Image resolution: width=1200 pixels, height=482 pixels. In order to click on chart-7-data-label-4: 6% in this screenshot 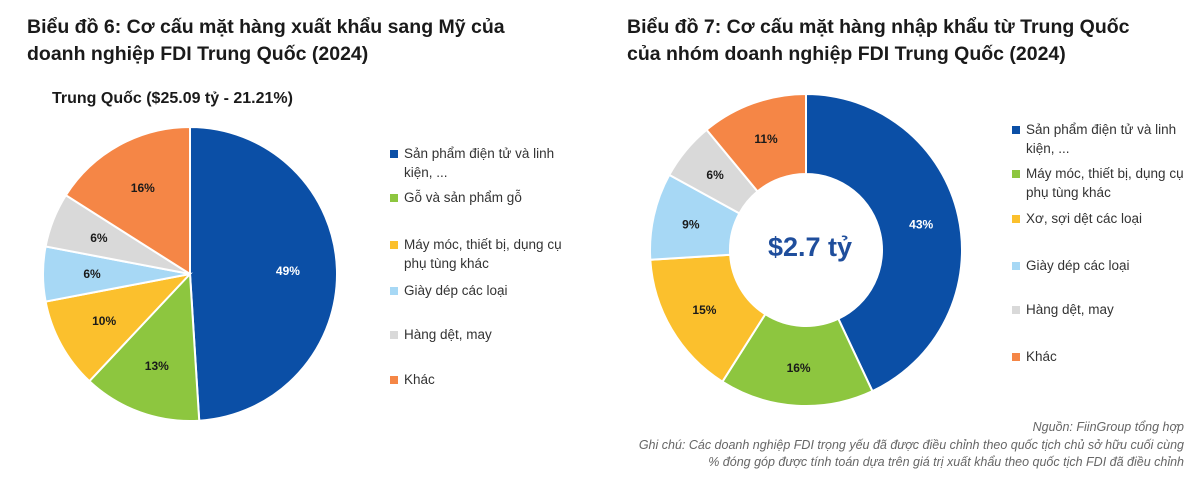, I will do `click(715, 175)`.